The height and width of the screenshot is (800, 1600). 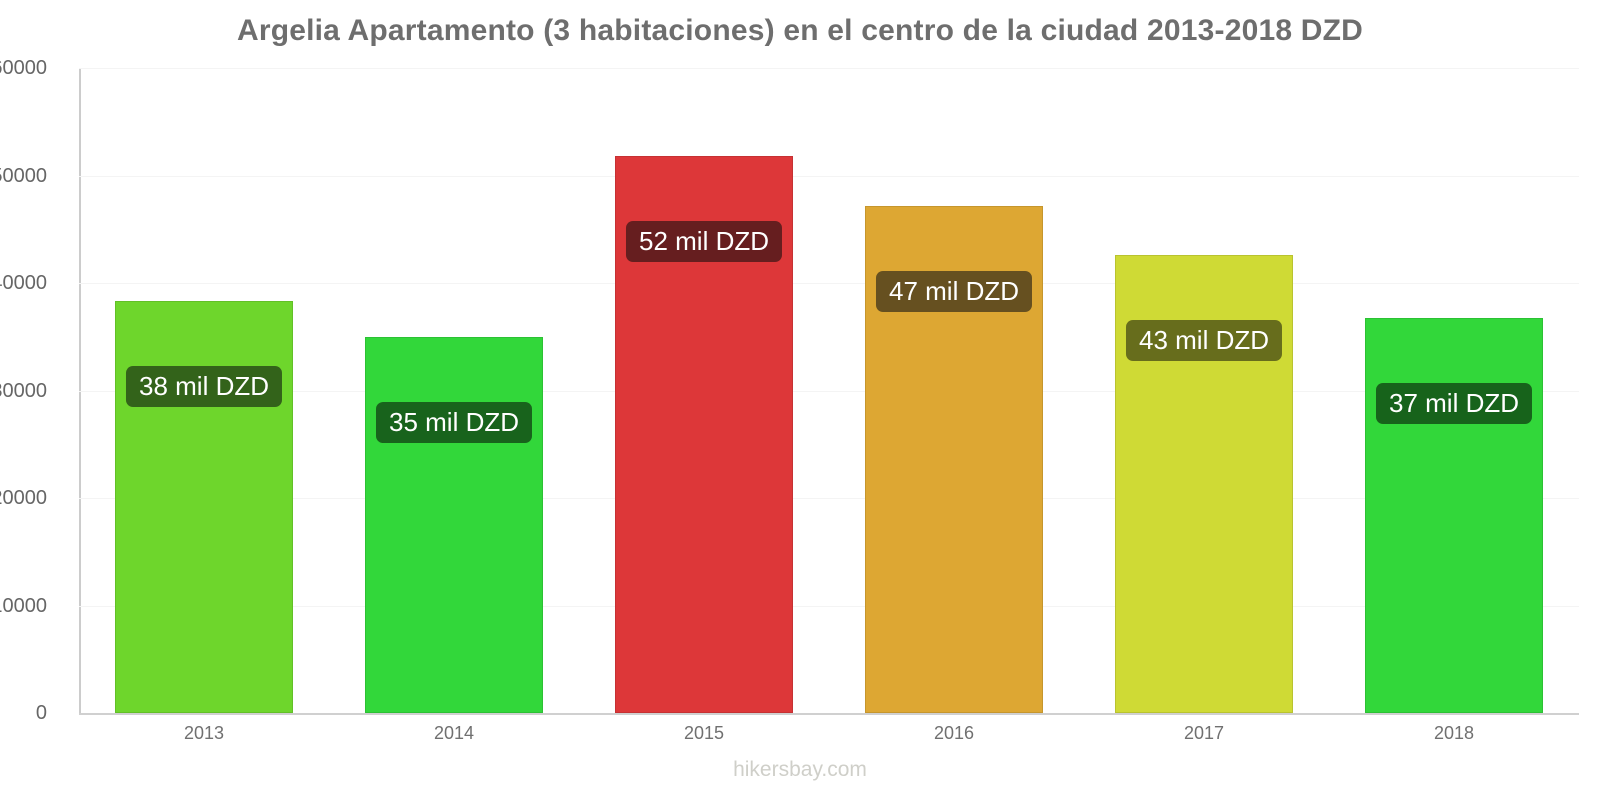 What do you see at coordinates (23, 498) in the screenshot?
I see `y-axis-tick-label: 20000` at bounding box center [23, 498].